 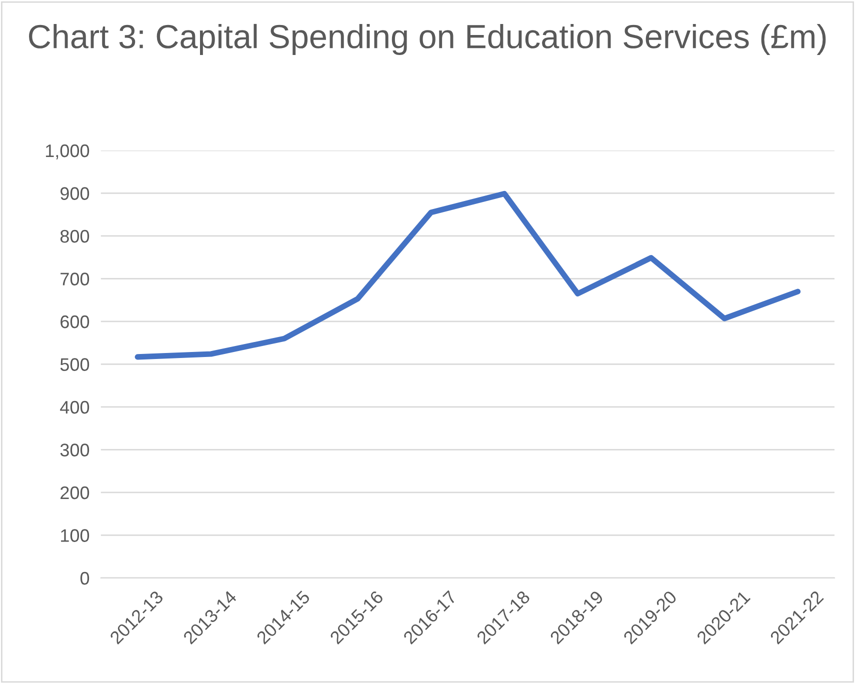 I want to click on y-tick-label: 300, so click(x=75, y=450).